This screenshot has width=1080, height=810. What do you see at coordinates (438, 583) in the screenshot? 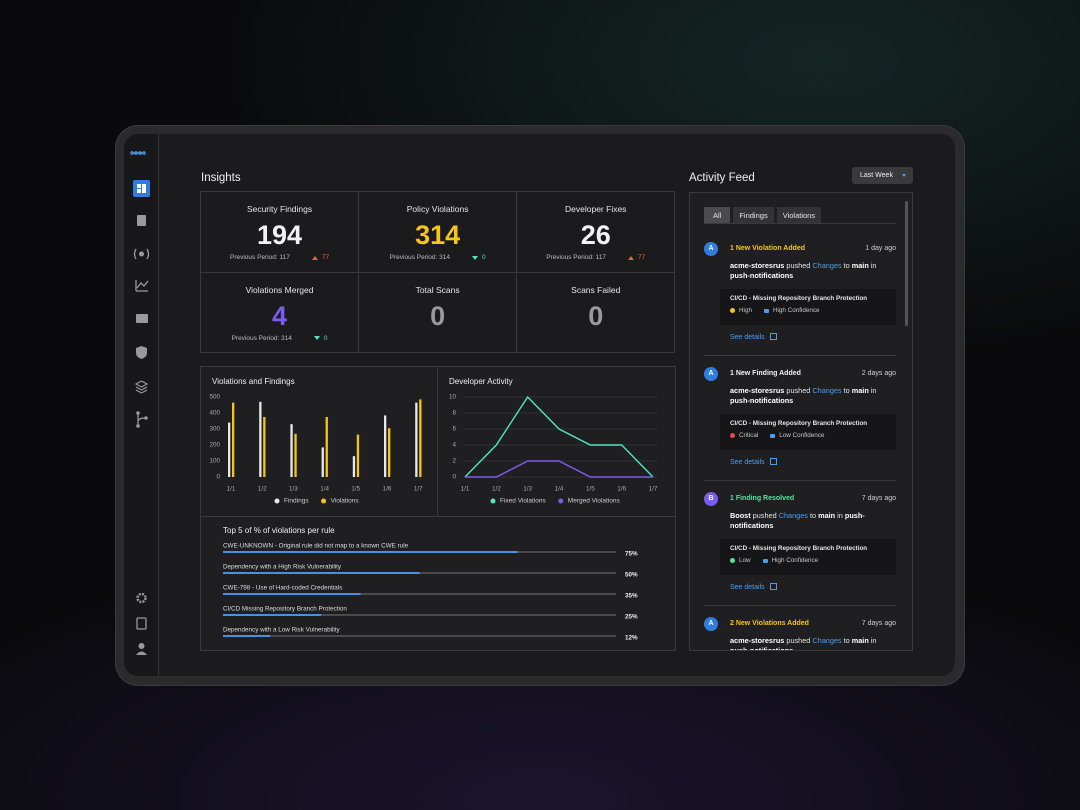
I see `chart-panel` at bounding box center [438, 583].